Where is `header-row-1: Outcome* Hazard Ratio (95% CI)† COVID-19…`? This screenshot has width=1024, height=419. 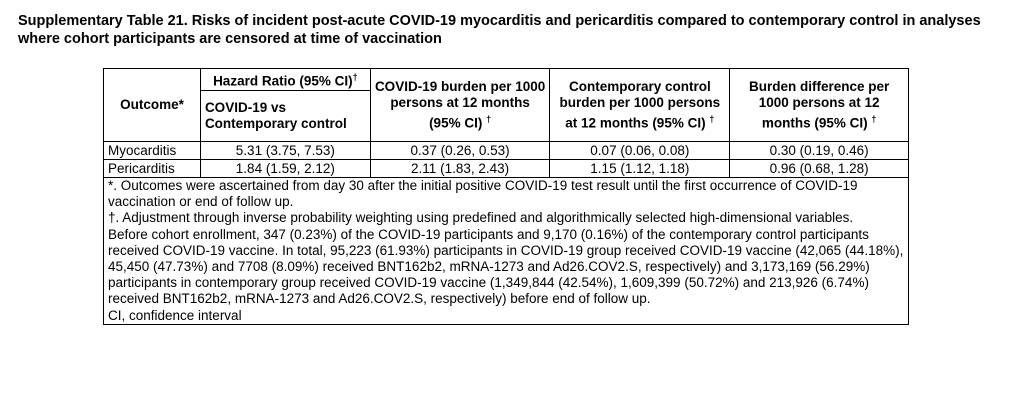
header-row-1: Outcome* Hazard Ratio (95% CI)† COVID-19… is located at coordinates (506, 105).